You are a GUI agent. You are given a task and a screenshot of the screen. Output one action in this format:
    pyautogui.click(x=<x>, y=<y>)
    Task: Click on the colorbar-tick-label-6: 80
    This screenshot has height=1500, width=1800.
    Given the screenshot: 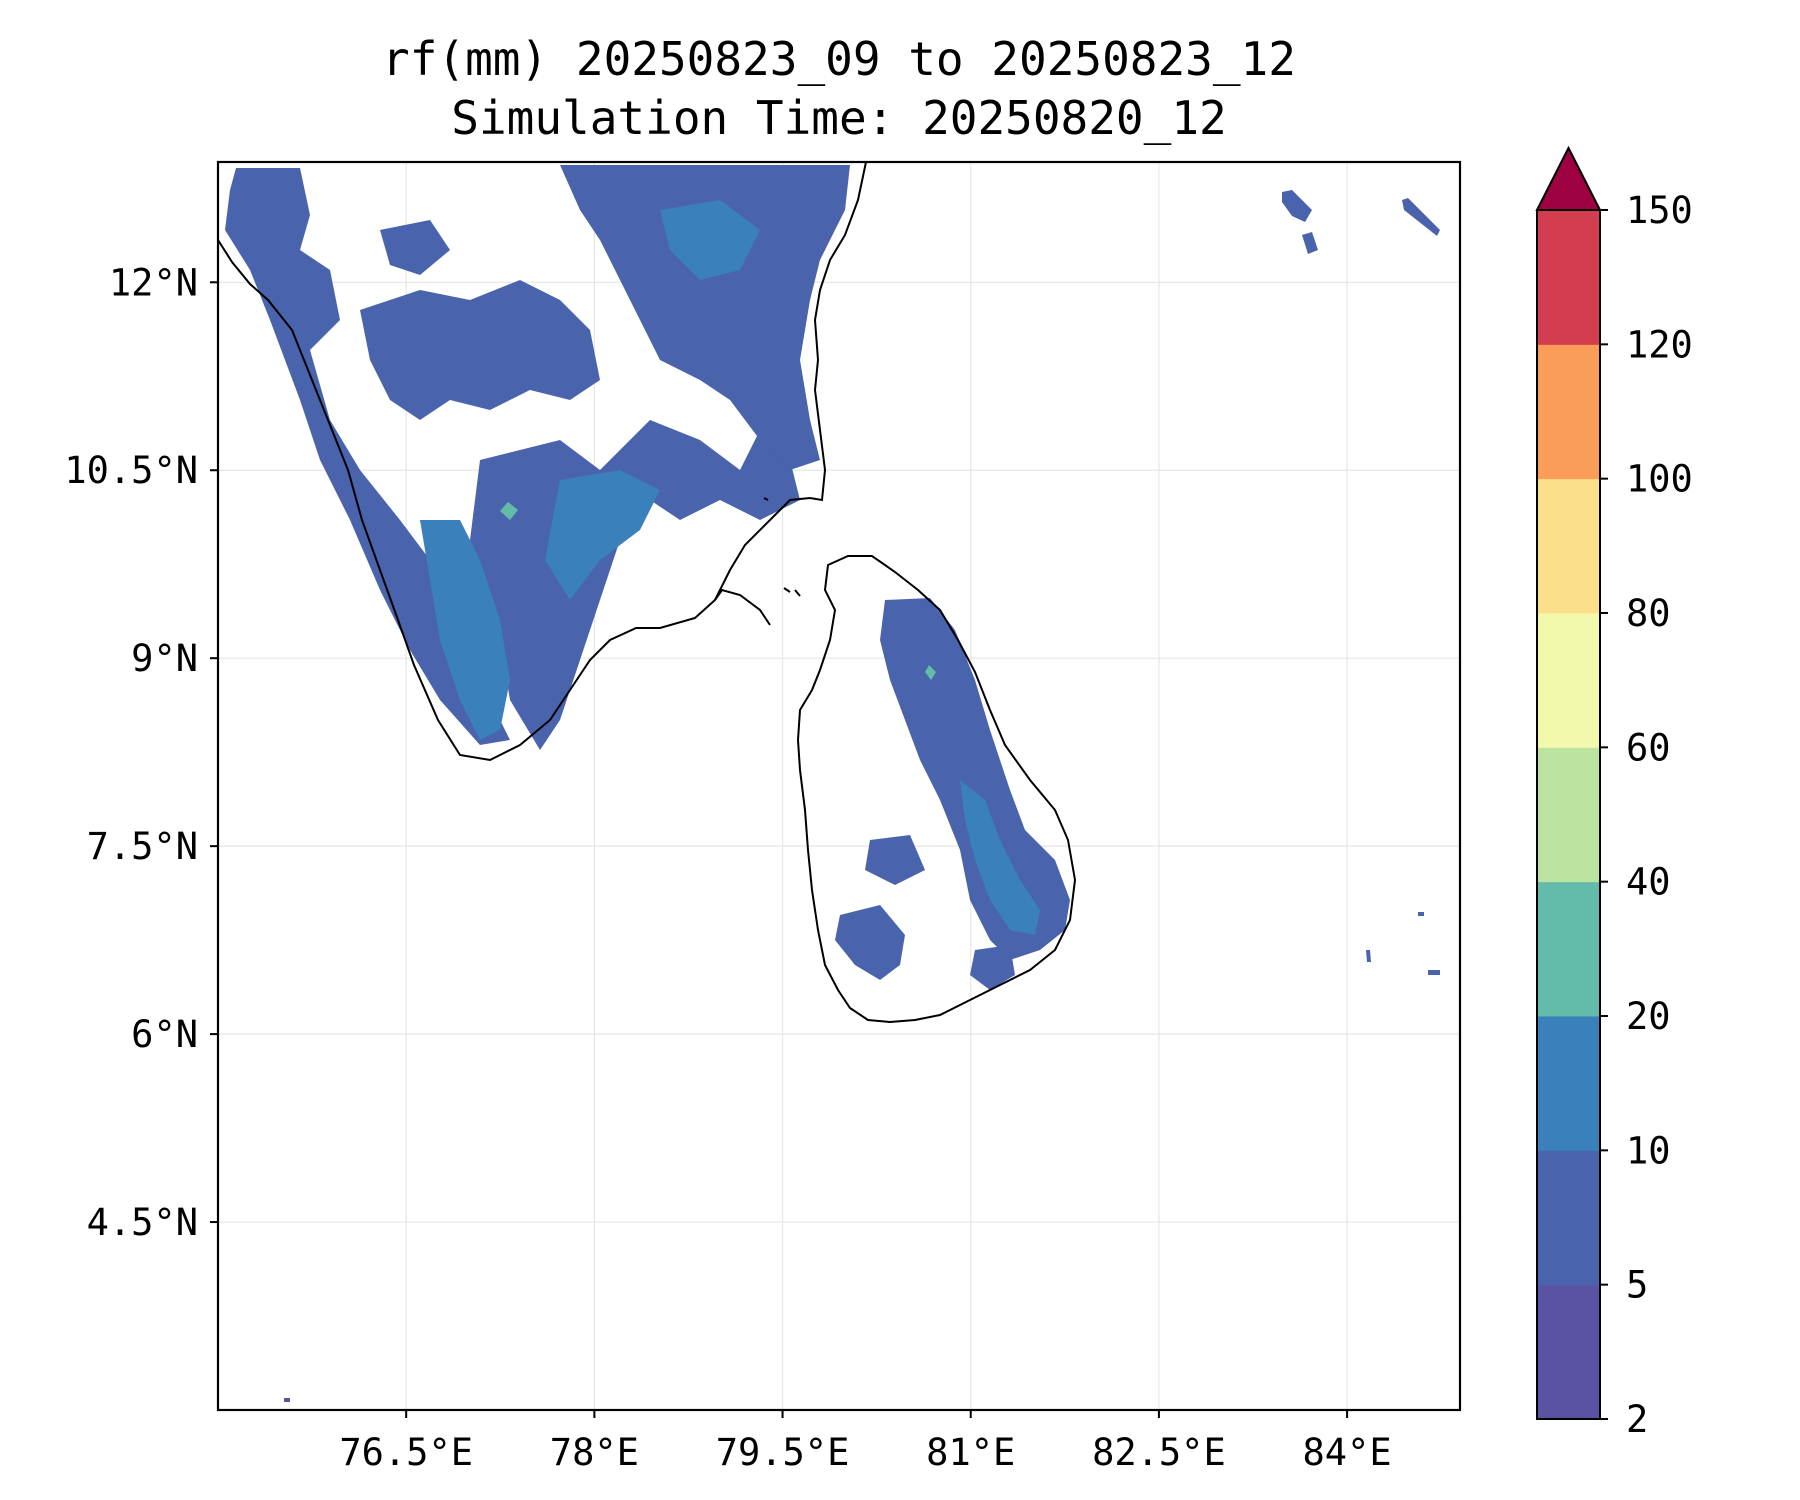 What is the action you would take?
    pyautogui.click(x=1648, y=613)
    